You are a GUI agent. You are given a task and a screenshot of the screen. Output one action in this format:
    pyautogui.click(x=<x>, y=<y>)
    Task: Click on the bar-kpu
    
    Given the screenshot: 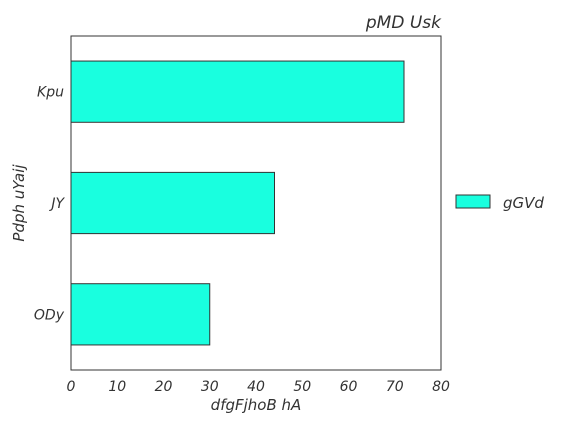 What is the action you would take?
    pyautogui.click(x=237, y=91)
    